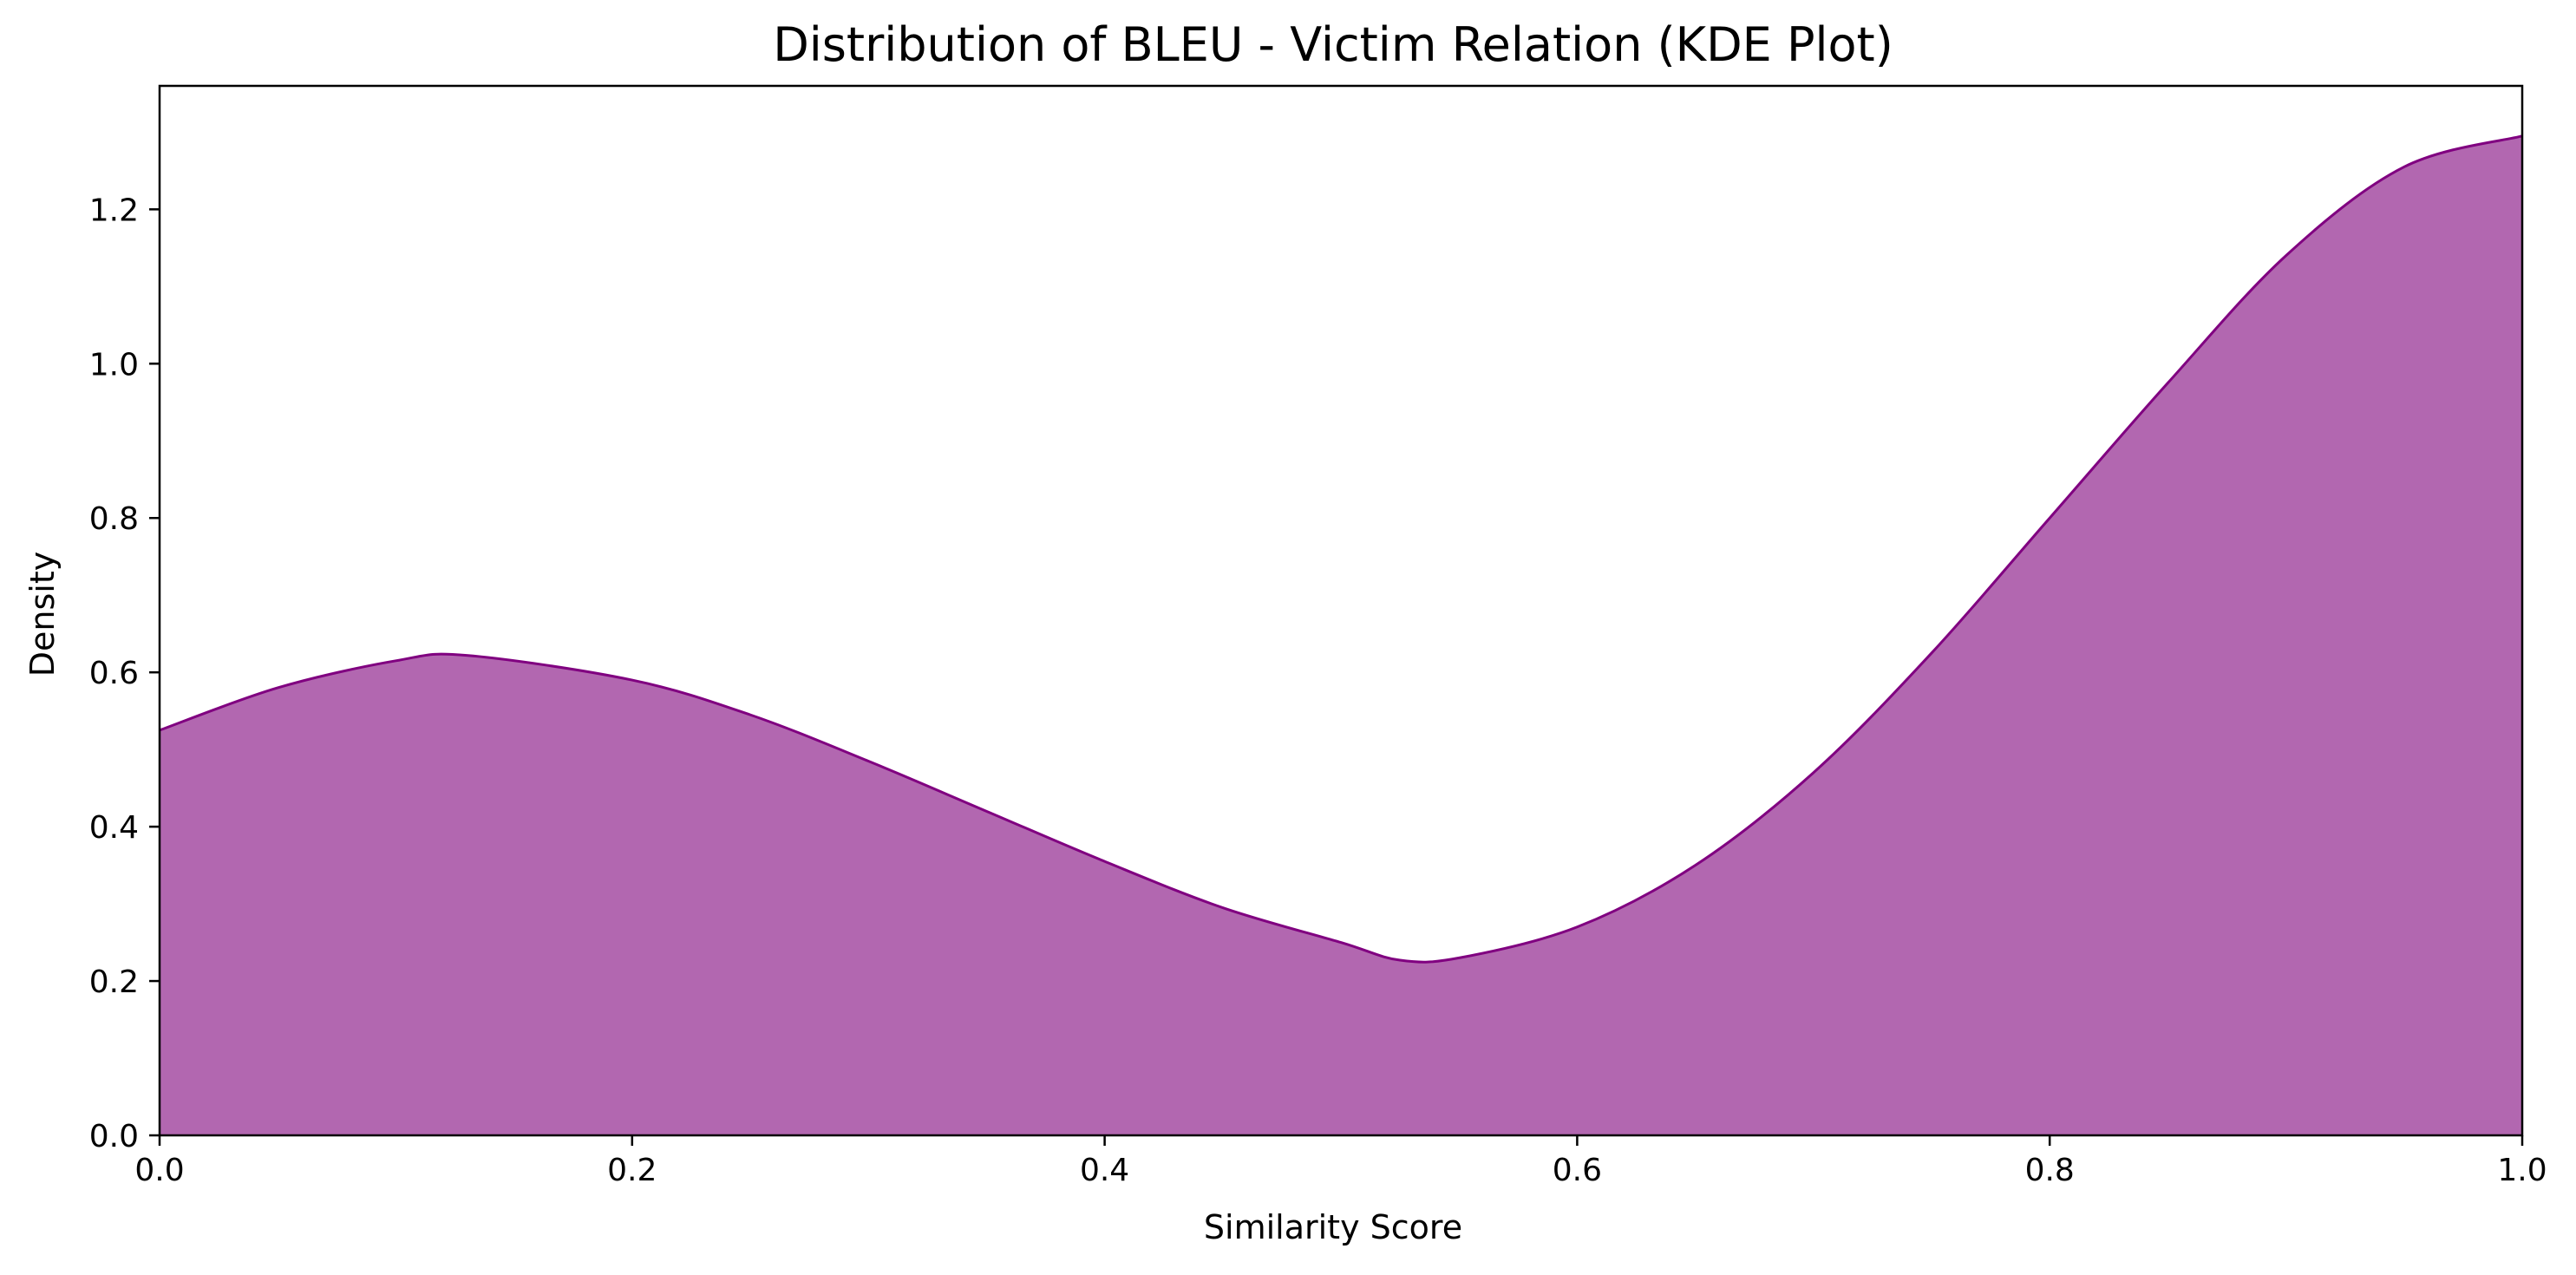  I want to click on x-tick-label: 0.4, so click(1104, 1170).